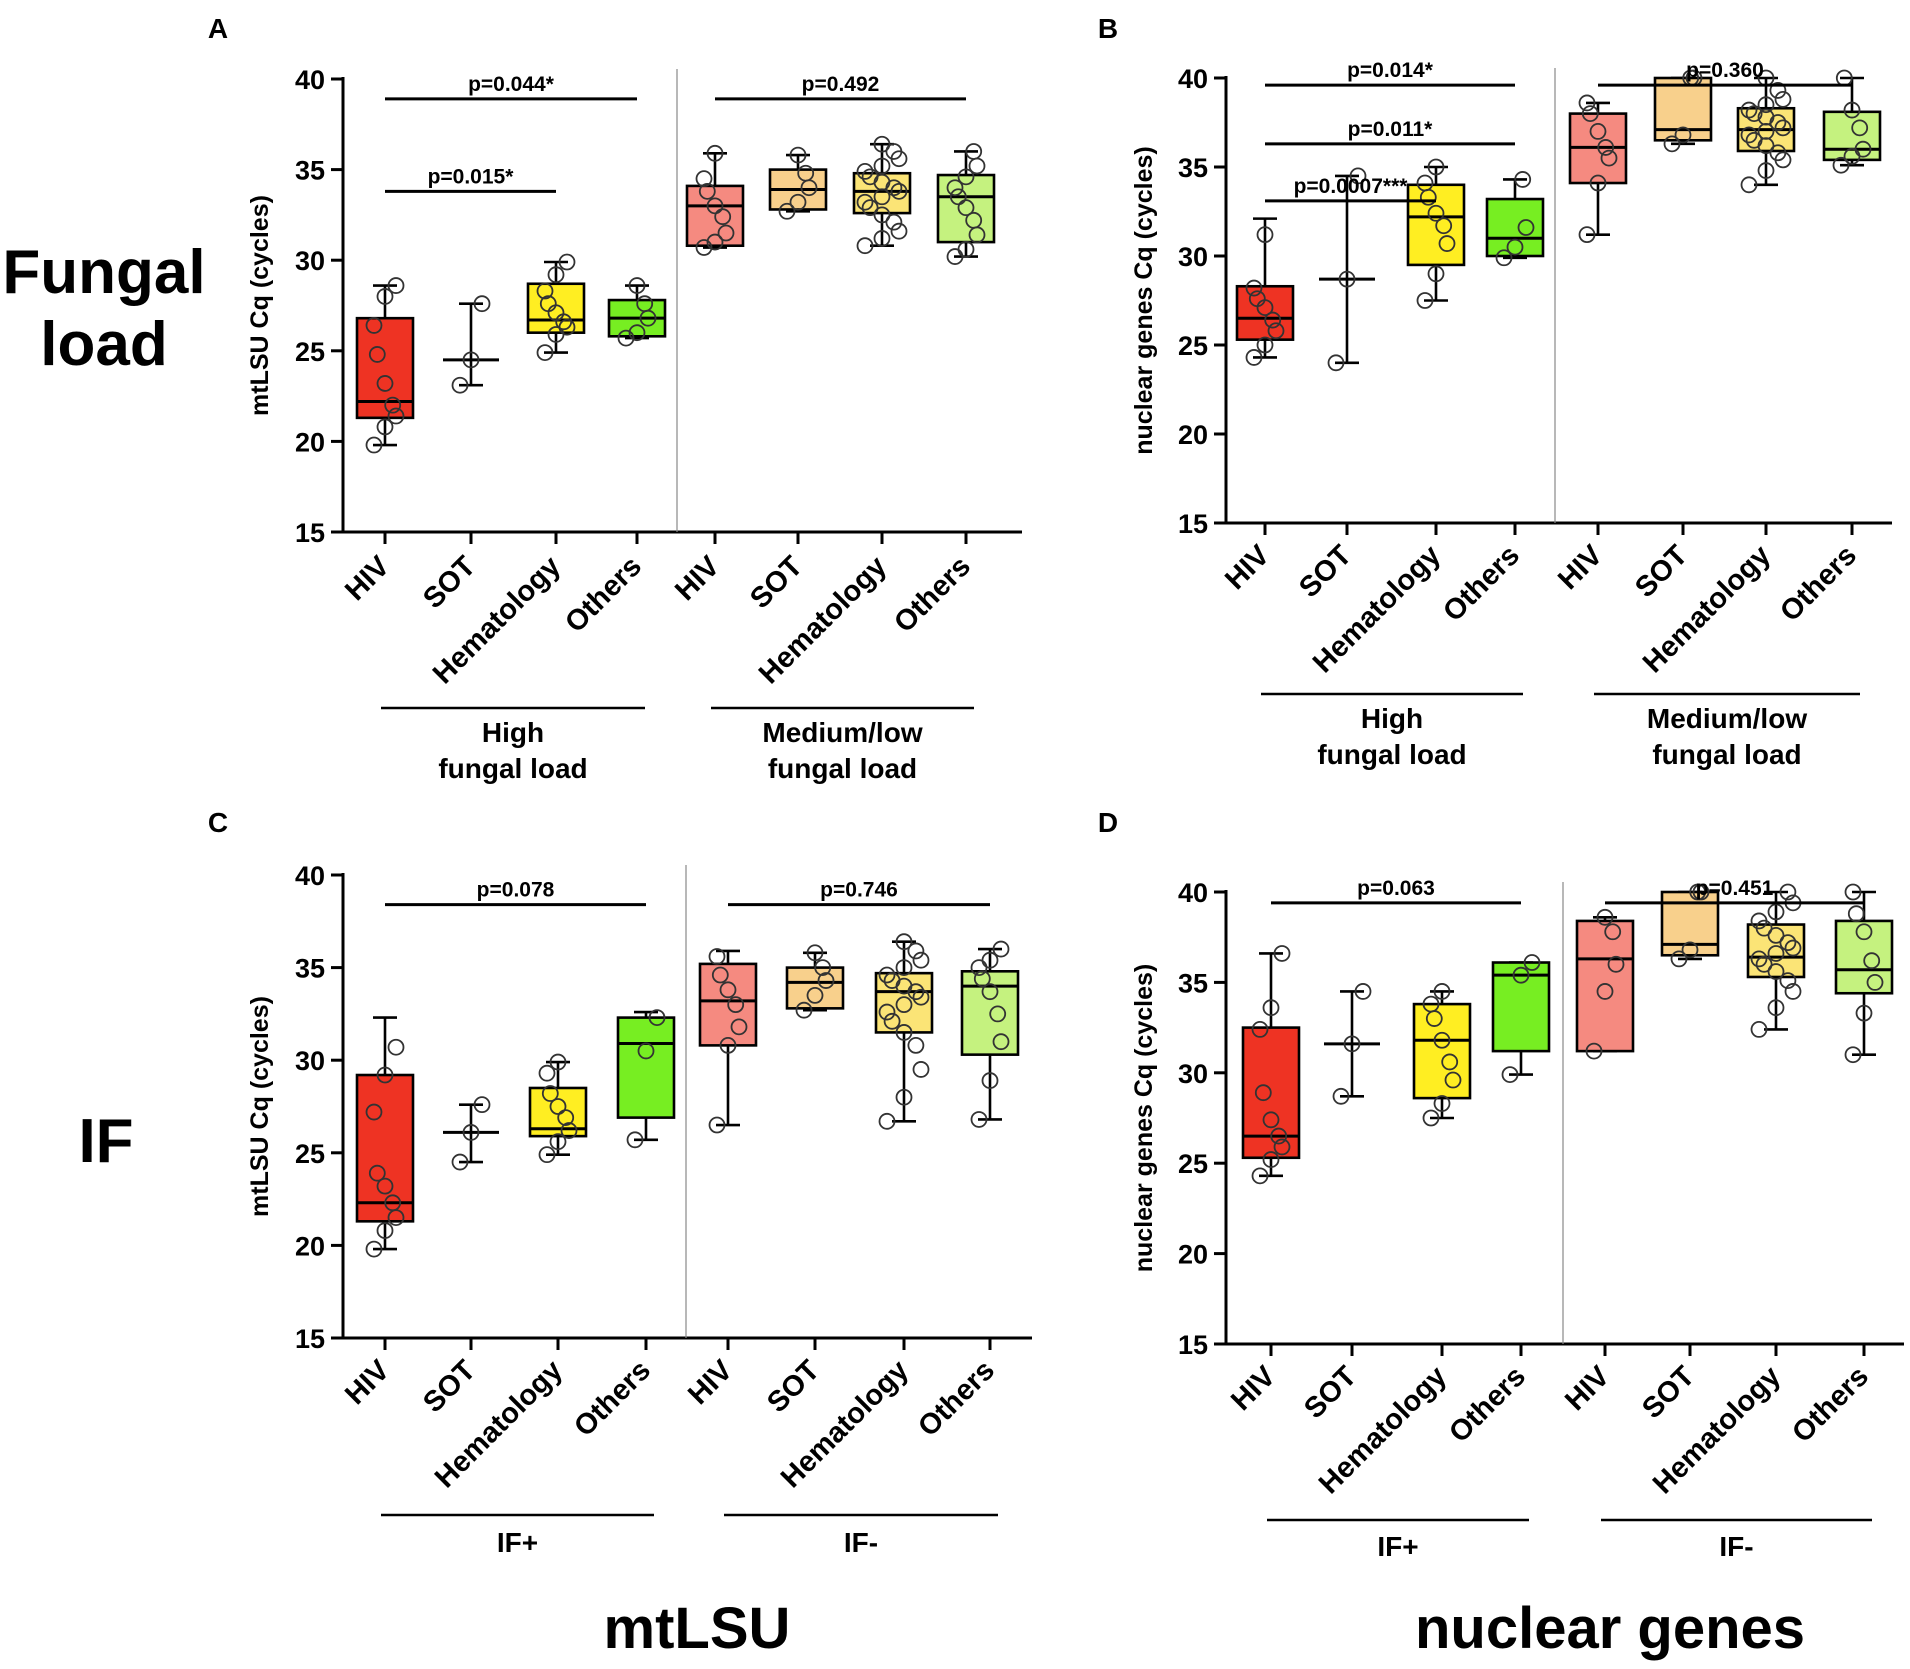  Describe the element at coordinates (1193, 79) in the screenshot. I see `y-tick-label: 40` at that location.